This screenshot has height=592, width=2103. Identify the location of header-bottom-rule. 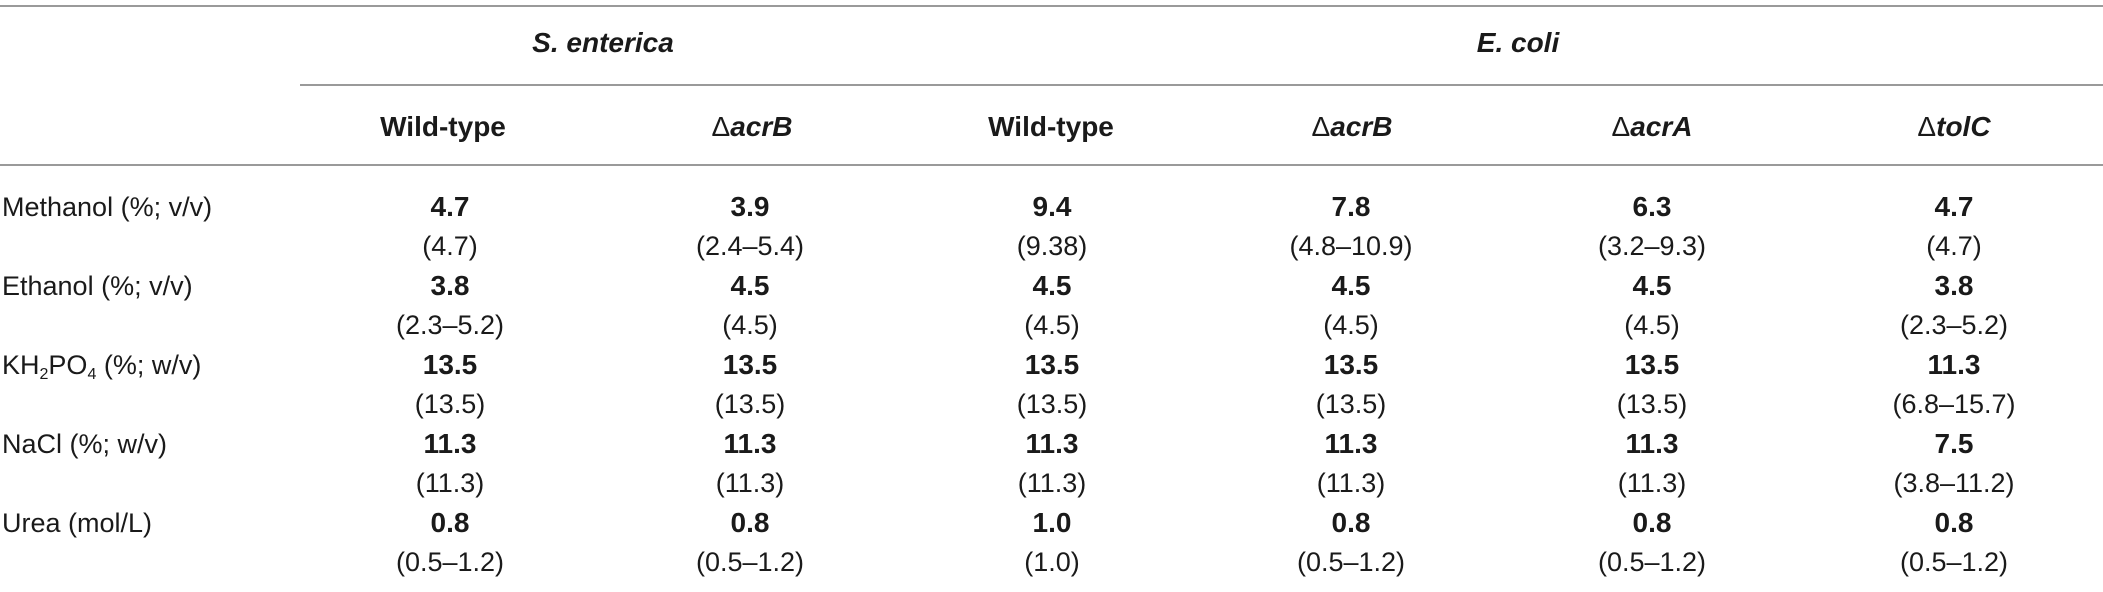
(1051, 165).